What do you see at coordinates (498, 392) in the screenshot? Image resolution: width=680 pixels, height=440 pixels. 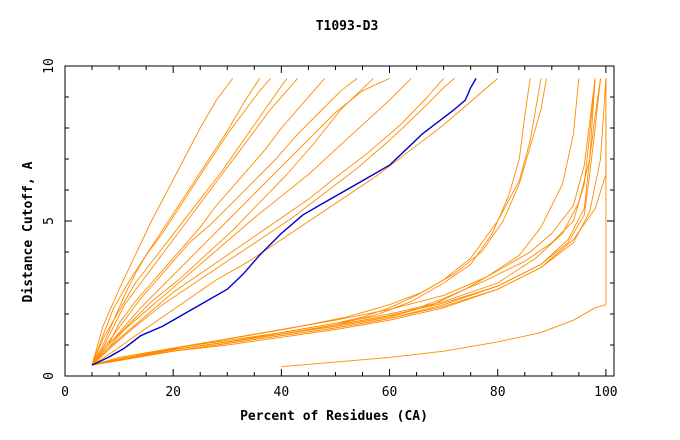 I see `x-tick-label: 80` at bounding box center [498, 392].